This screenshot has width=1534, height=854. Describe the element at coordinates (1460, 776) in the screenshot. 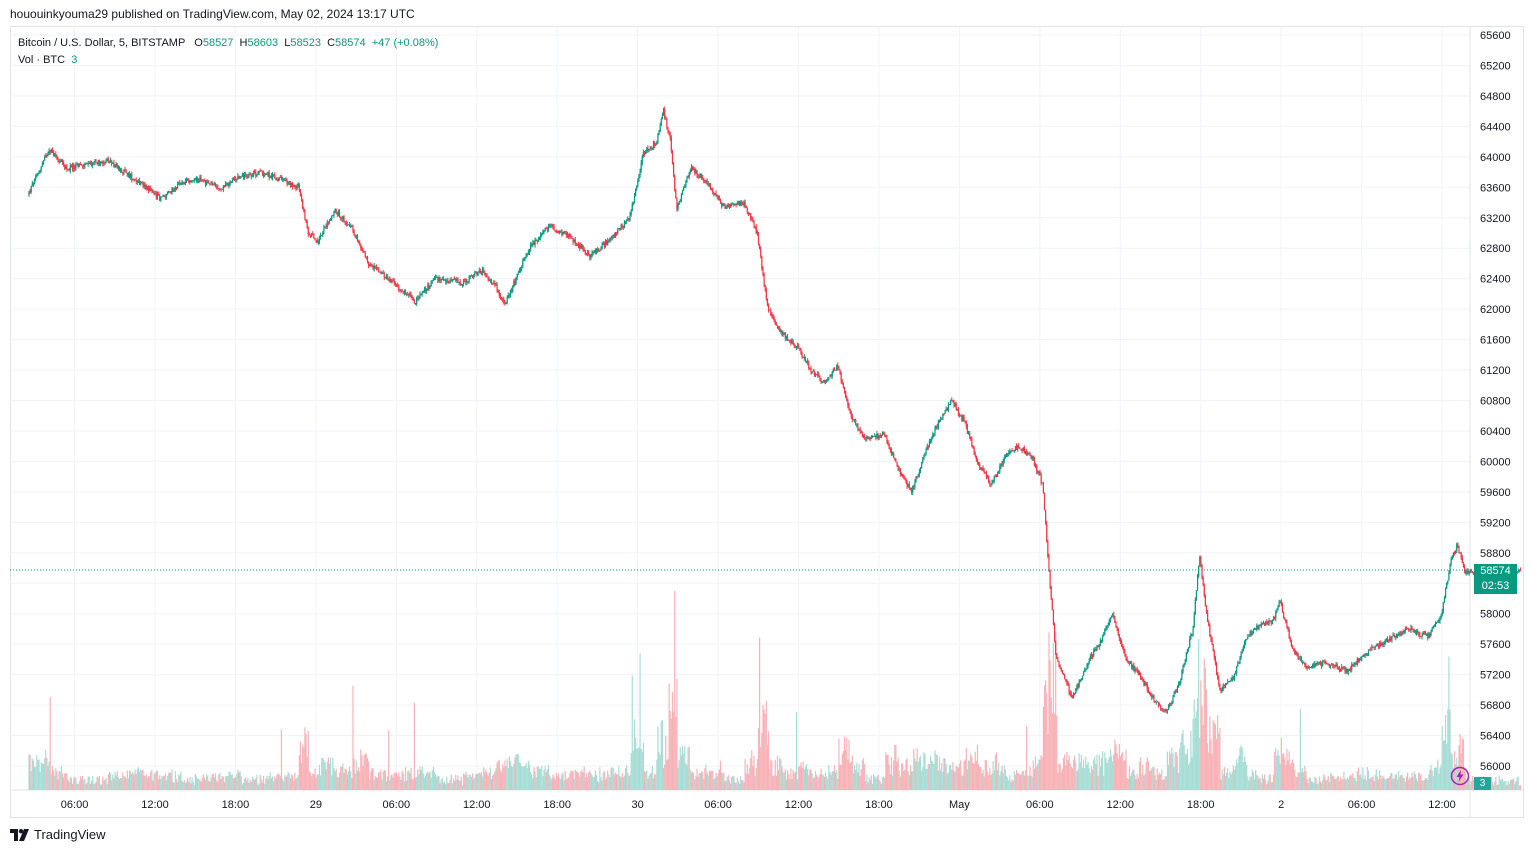

I see `flash-icon` at that location.